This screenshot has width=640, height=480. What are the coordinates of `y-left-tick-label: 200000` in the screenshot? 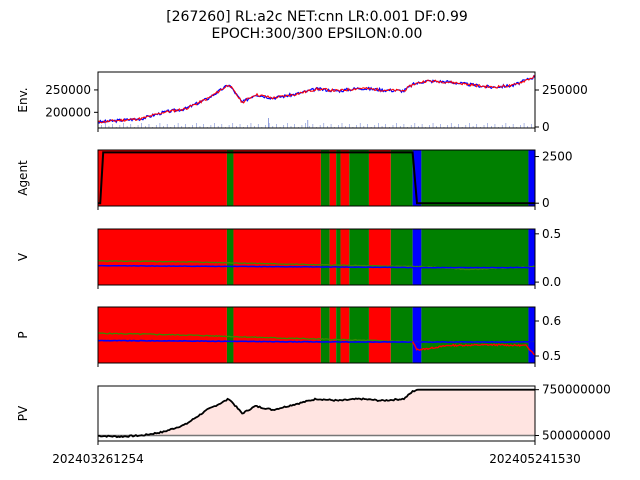 It's located at (68, 112).